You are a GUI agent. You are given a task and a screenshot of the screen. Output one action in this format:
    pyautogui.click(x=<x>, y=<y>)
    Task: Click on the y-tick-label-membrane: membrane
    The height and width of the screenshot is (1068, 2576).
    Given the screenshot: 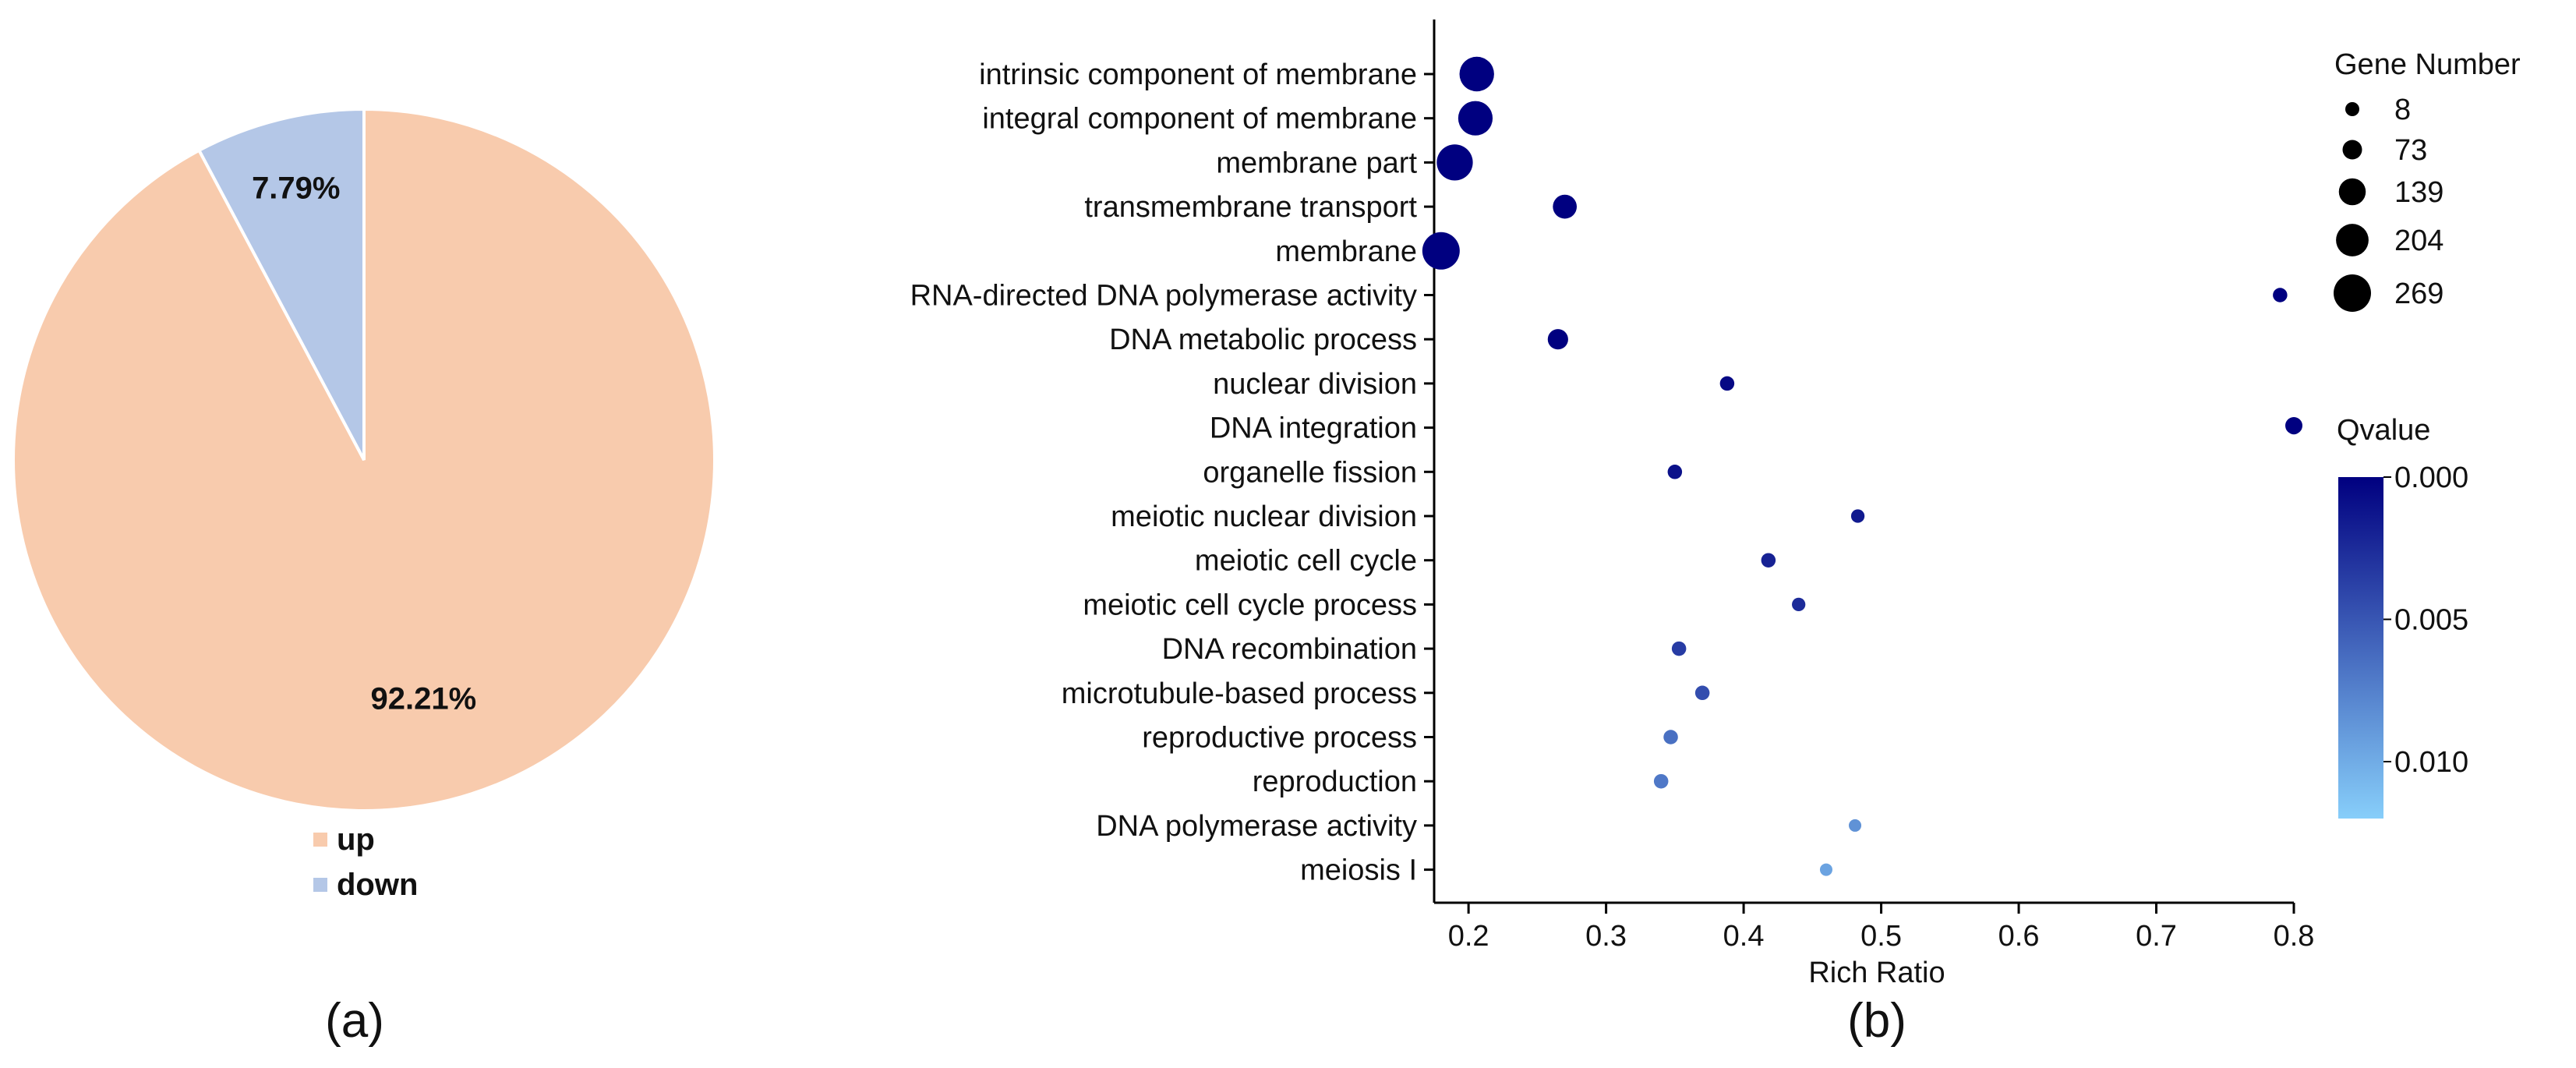 What is the action you would take?
    pyautogui.click(x=1346, y=251)
    